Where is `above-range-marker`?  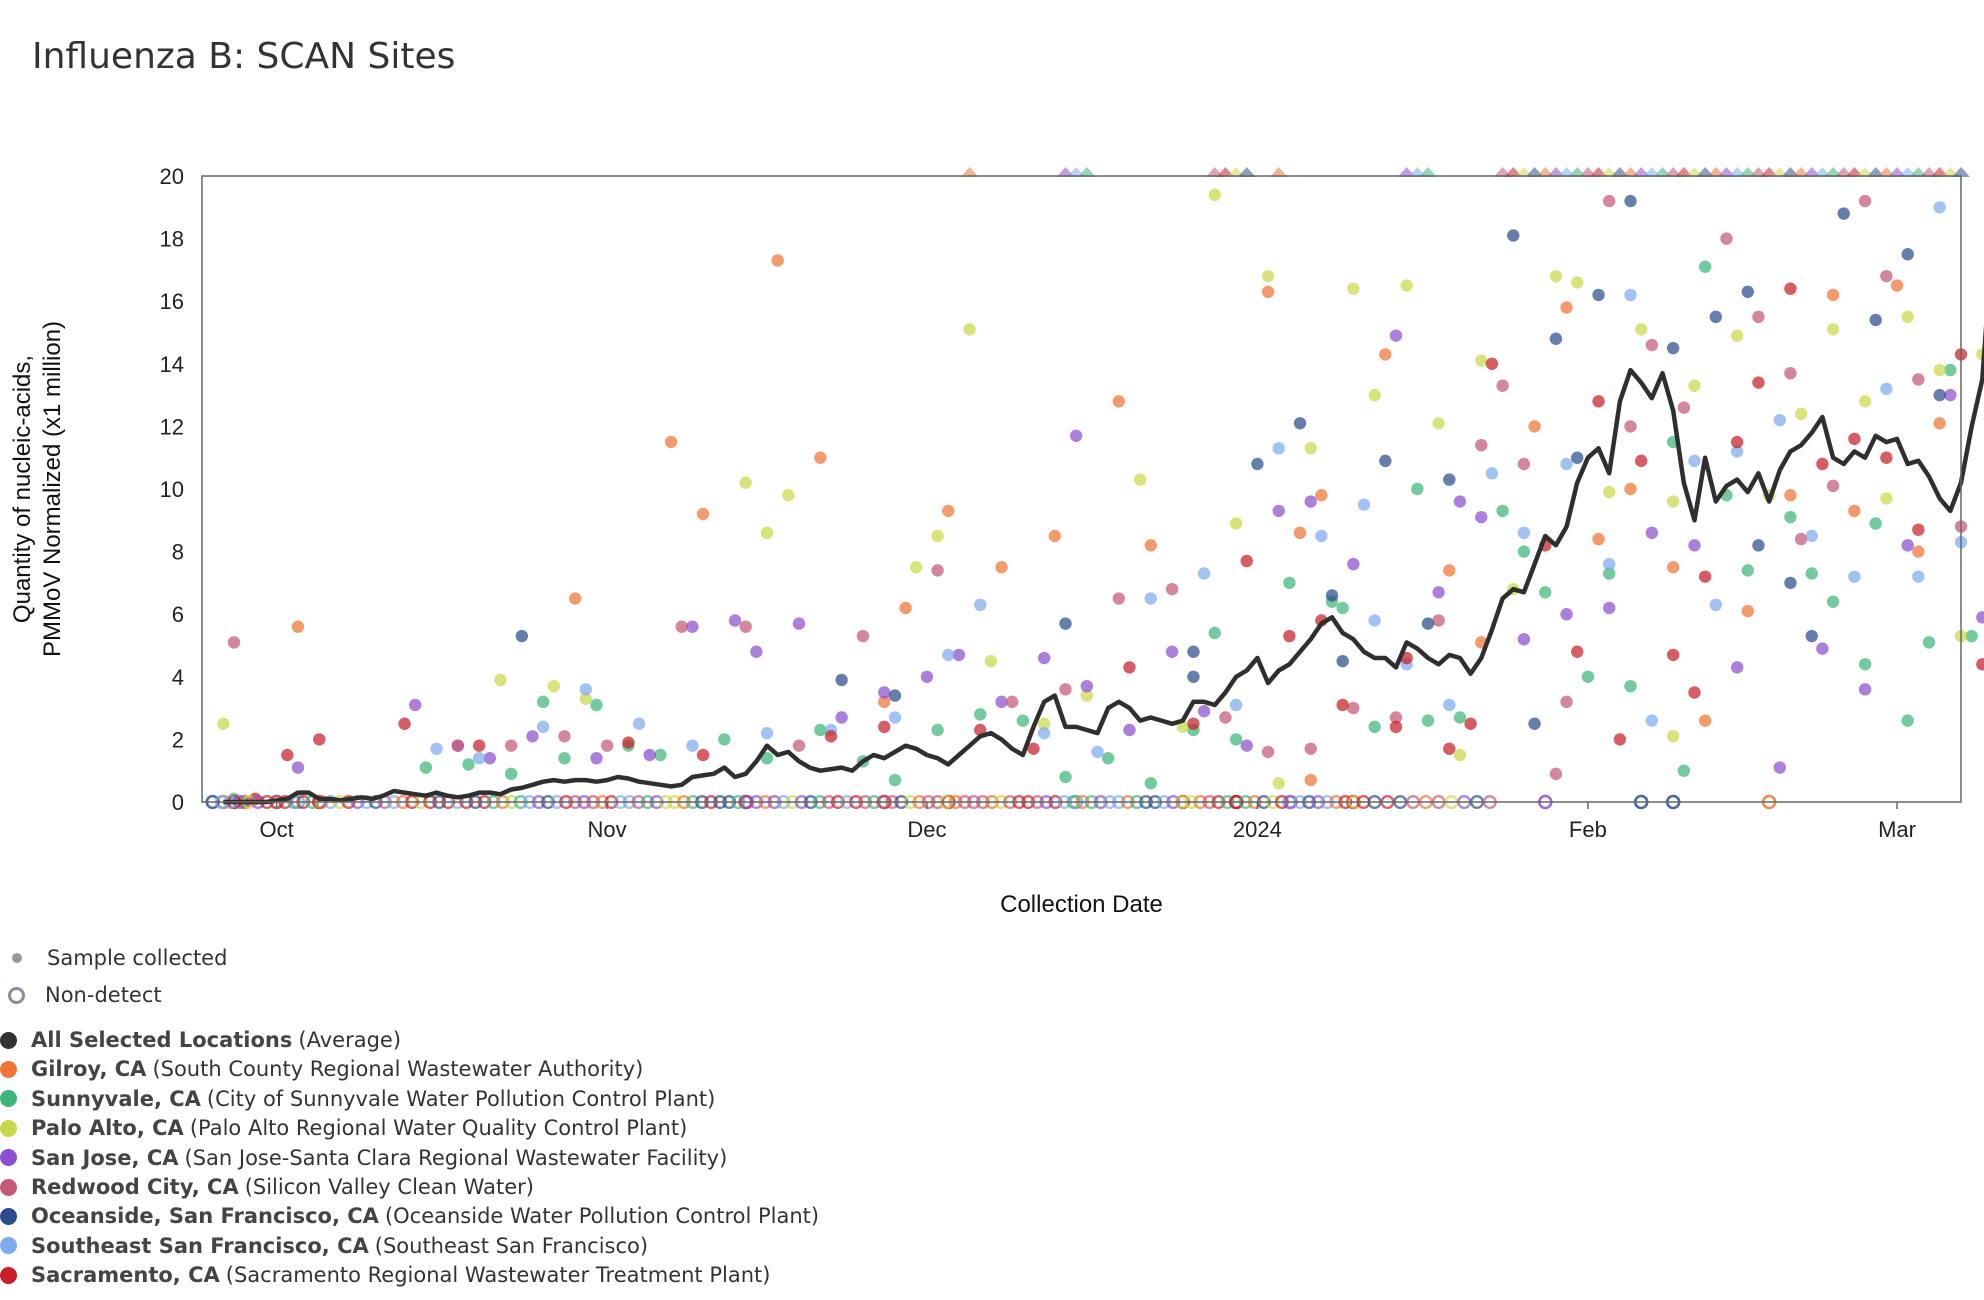
above-range-marker is located at coordinates (1246, 172).